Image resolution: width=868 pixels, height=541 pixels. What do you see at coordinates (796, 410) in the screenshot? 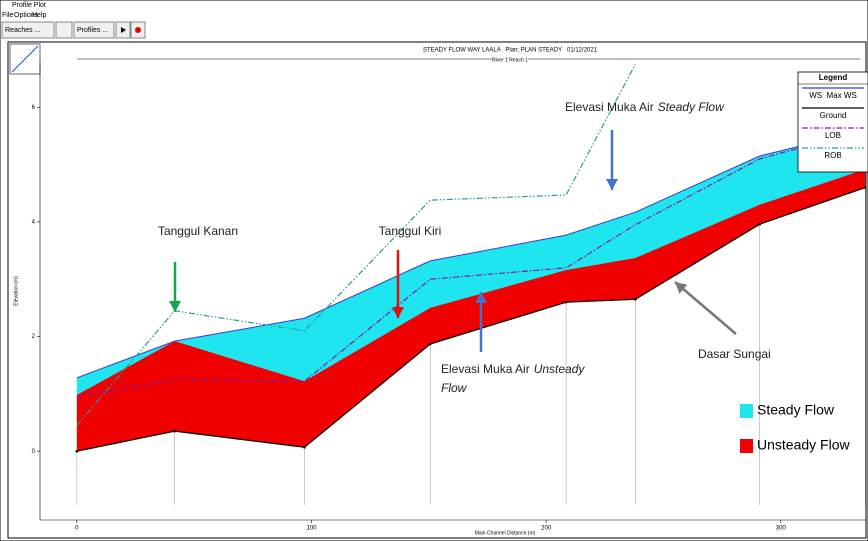
I see `legend-label: Steady Flow` at bounding box center [796, 410].